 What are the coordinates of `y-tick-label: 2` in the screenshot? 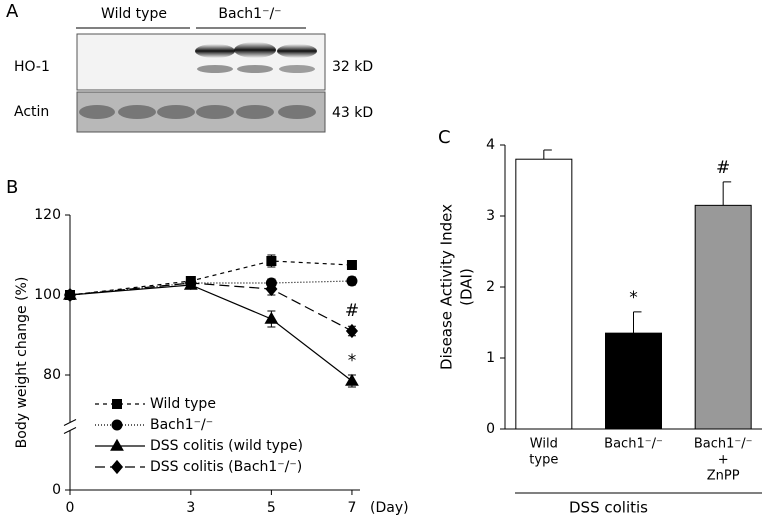 It's located at (490, 287).